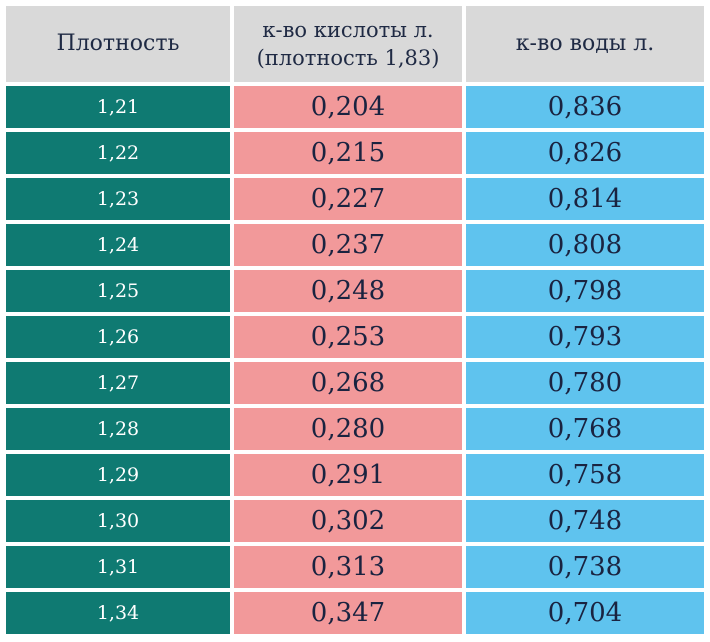 The image size is (710, 642). I want to click on water-cell: 0,780, so click(585, 383).